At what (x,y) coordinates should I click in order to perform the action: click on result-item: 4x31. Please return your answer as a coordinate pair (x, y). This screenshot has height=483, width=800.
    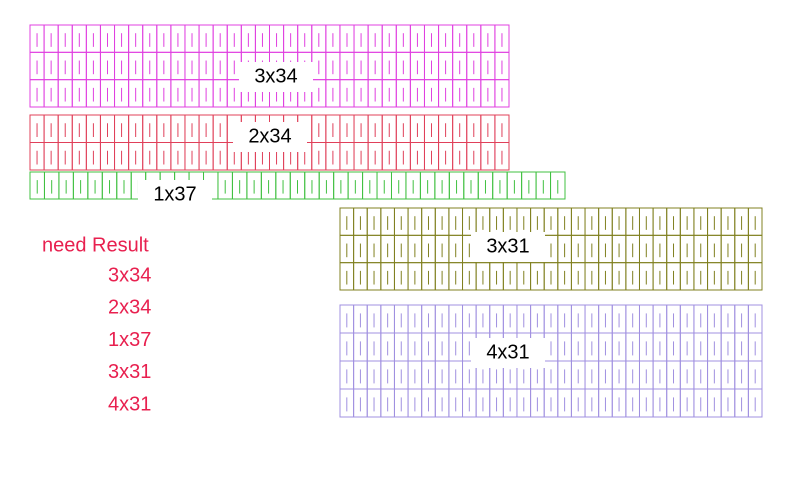
    Looking at the image, I should click on (129, 404).